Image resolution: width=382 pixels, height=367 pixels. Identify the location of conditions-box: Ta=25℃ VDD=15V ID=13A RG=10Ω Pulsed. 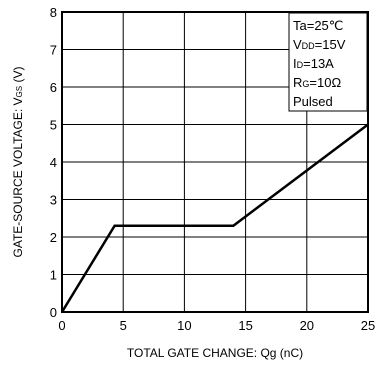
(328, 62).